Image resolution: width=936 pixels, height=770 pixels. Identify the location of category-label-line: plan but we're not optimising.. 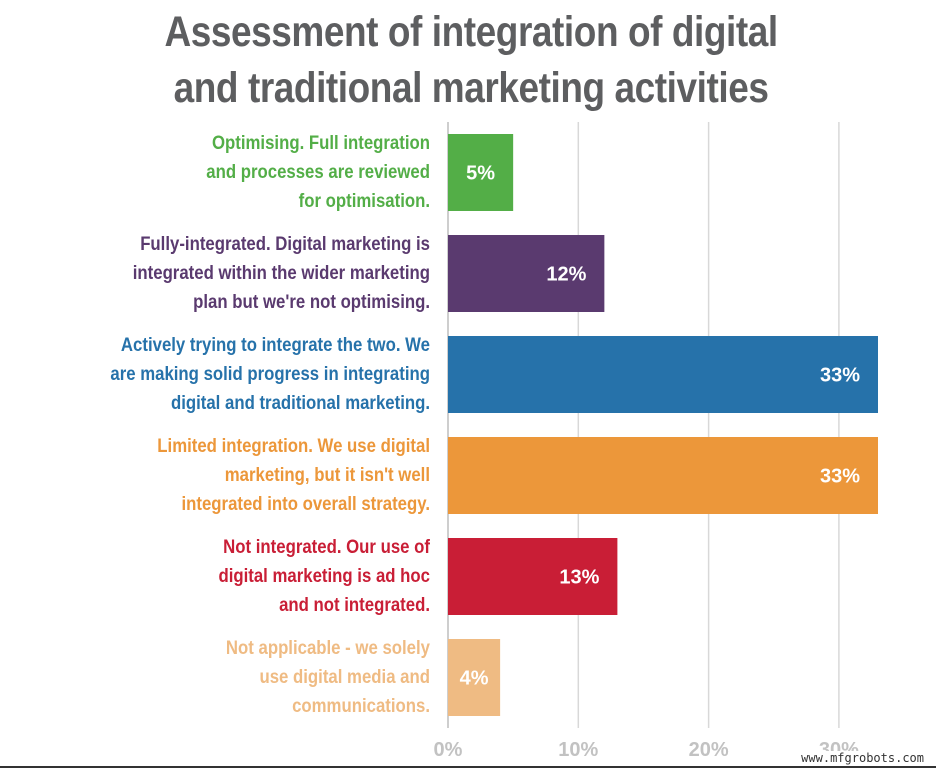
(311, 301).